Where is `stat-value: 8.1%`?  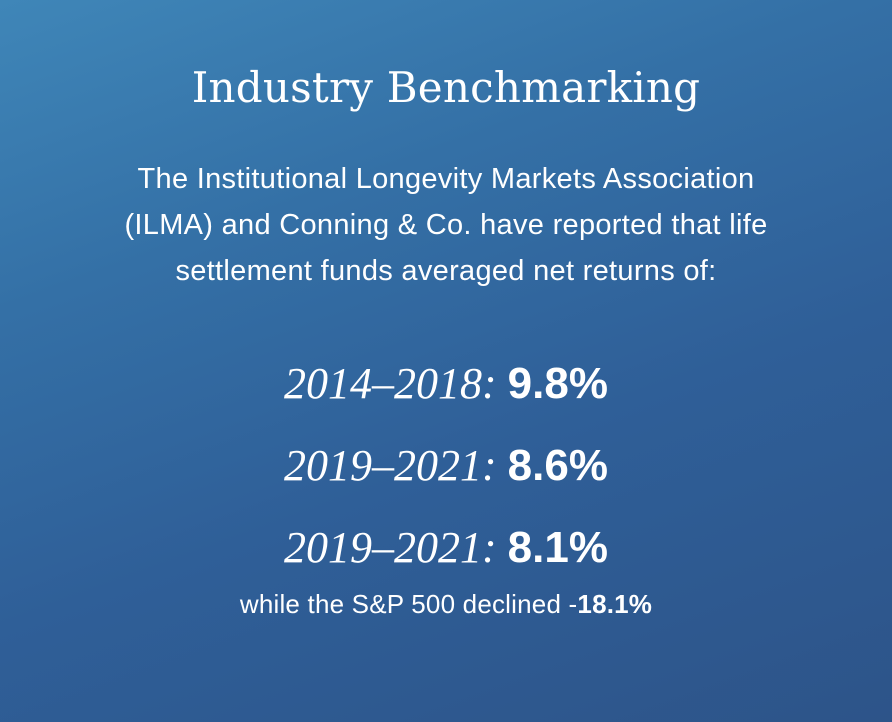 stat-value: 8.1% is located at coordinates (557, 547).